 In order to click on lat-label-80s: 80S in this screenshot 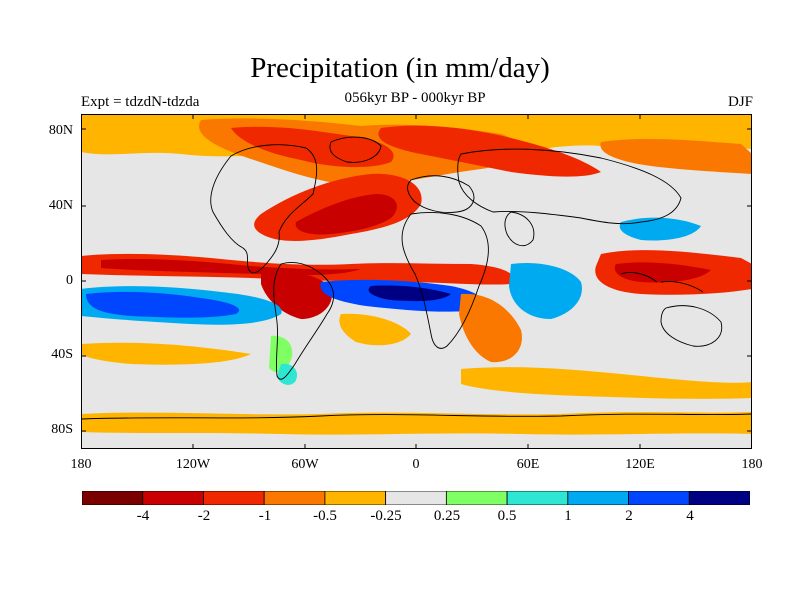, I will do `click(62, 429)`.